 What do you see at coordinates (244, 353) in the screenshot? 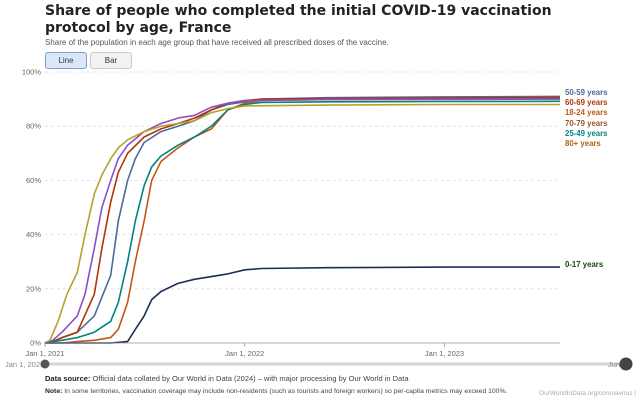
I see `x-tick-label: Jan 1, 2022` at bounding box center [244, 353].